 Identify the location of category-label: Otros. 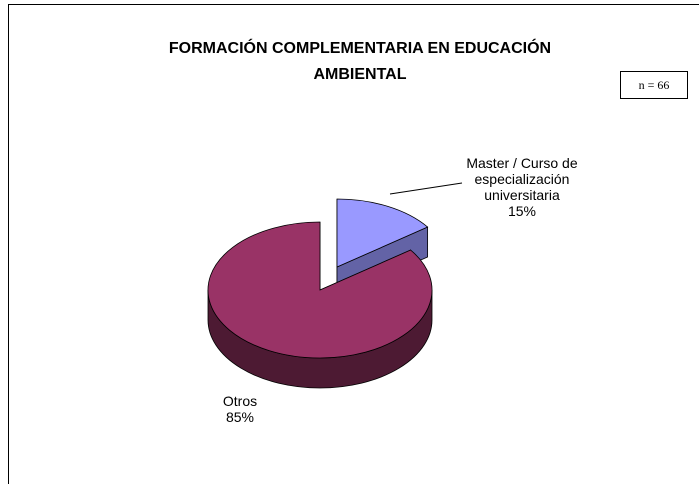
(240, 401).